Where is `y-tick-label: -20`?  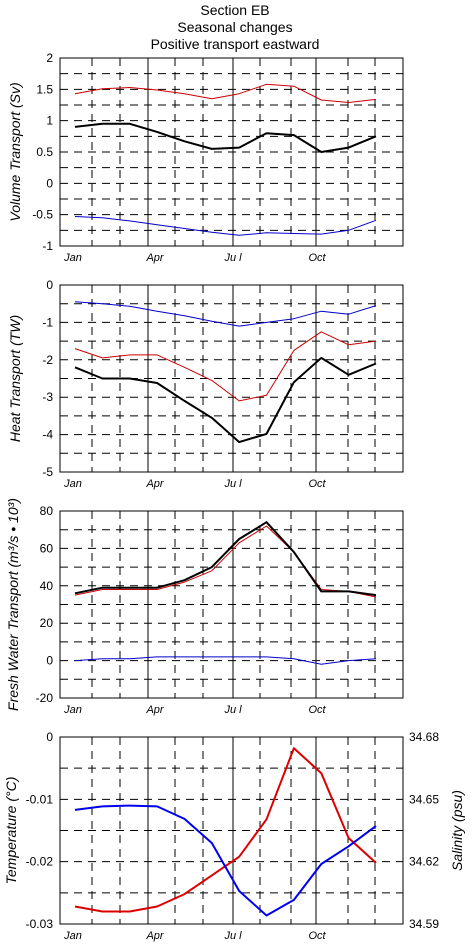 y-tick-label: -20 is located at coordinates (45, 698).